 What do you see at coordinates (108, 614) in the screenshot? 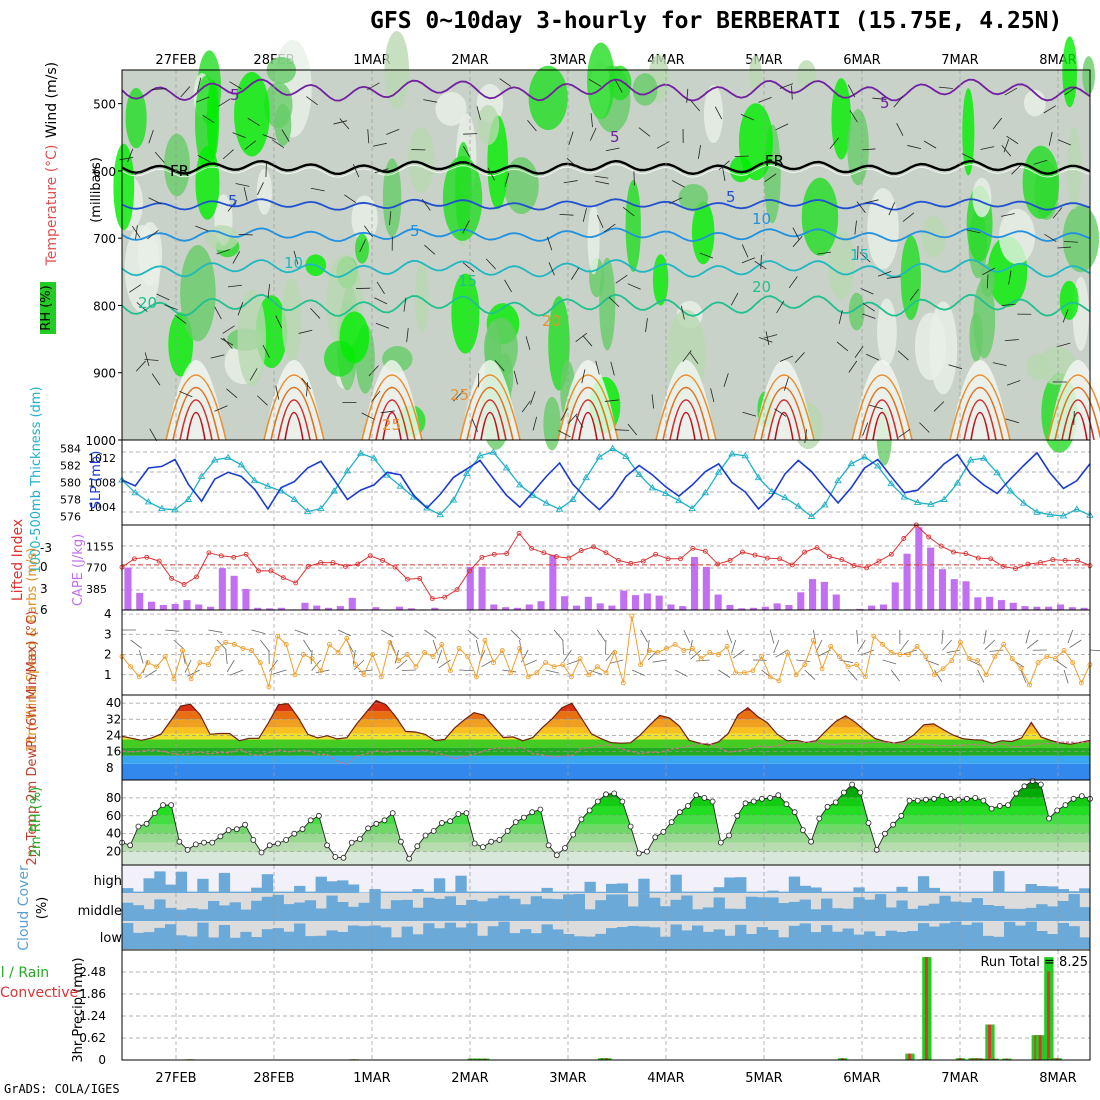
I see `wind-tick-label: 4` at bounding box center [108, 614].